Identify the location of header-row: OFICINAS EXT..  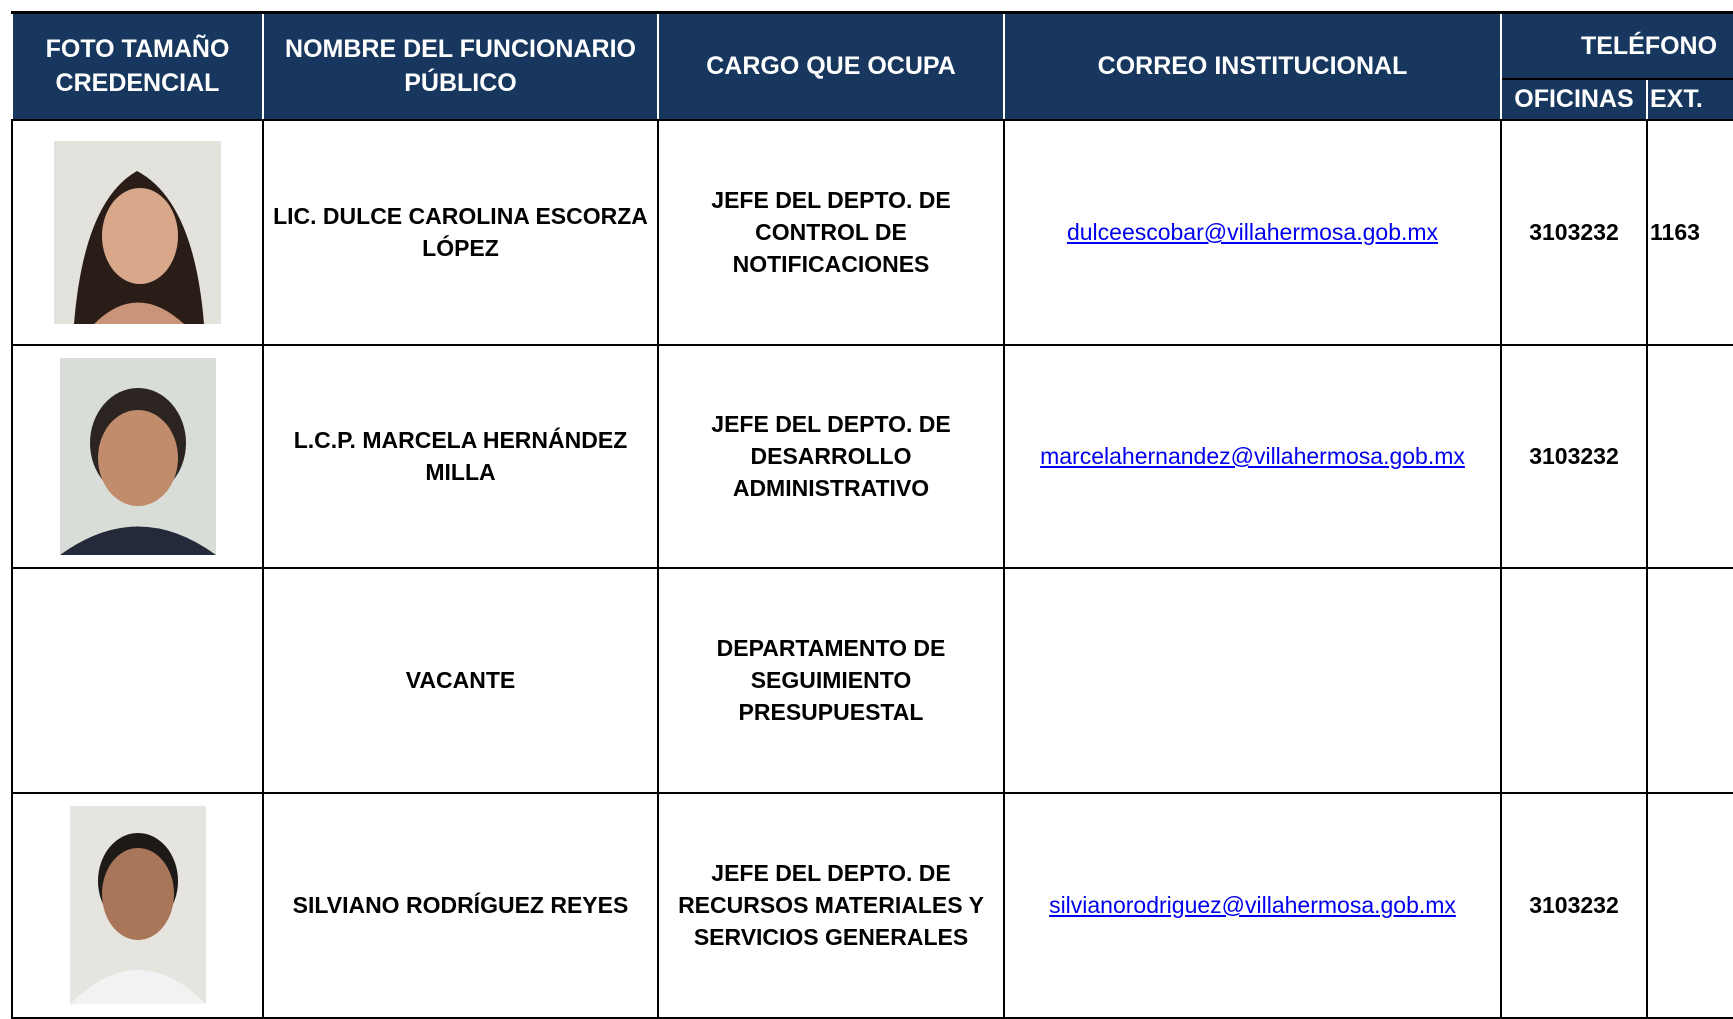
(872, 99).